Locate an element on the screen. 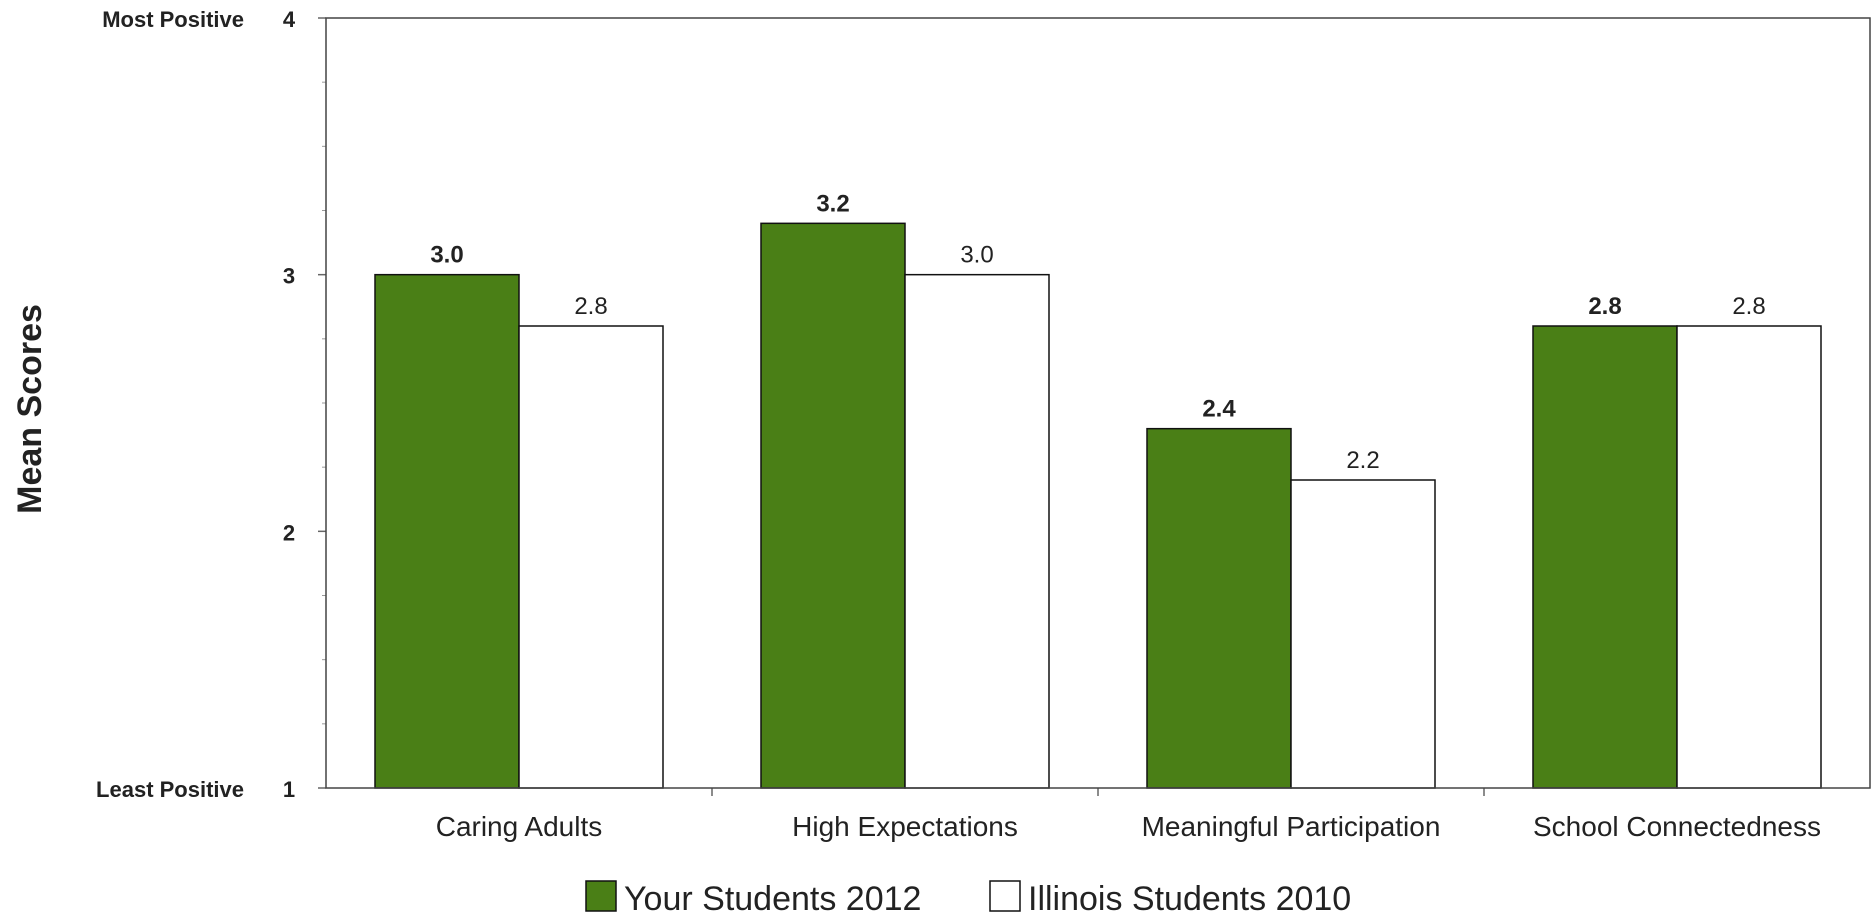 The height and width of the screenshot is (917, 1875). x-tick-label: Caring Adults is located at coordinates (519, 826).